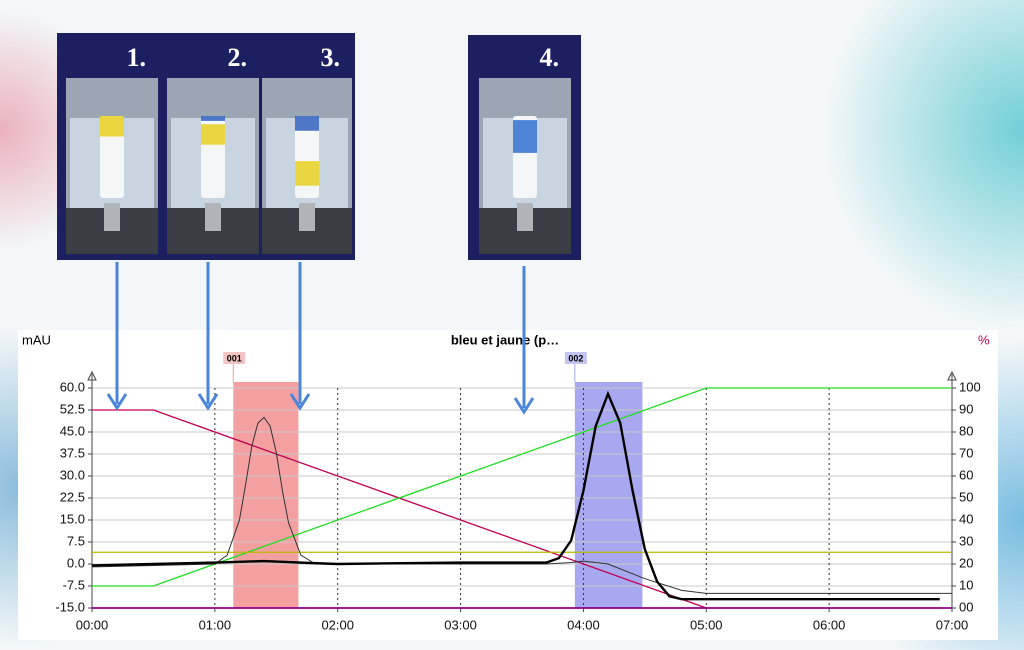 The width and height of the screenshot is (1024, 650). I want to click on x-tick-label: 06:00, so click(829, 624).